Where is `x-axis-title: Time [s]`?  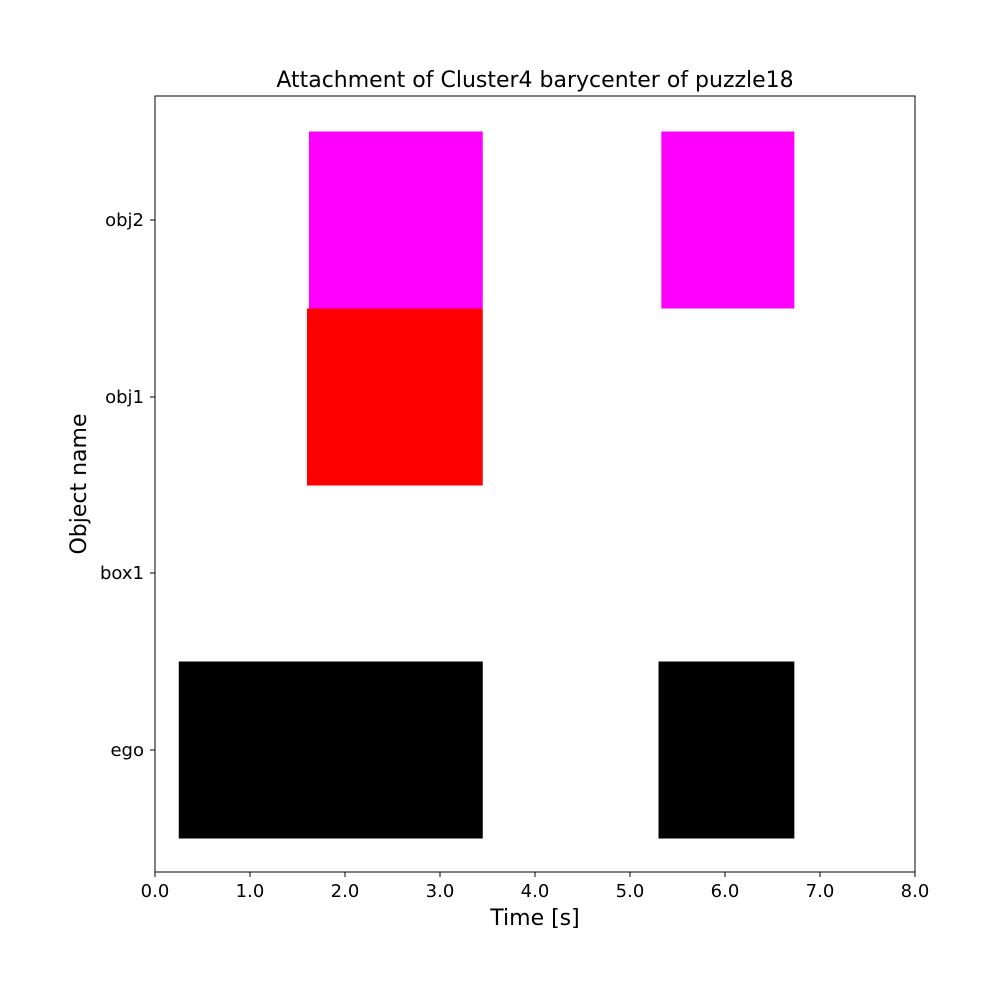
x-axis-title: Time [s] is located at coordinates (534, 918).